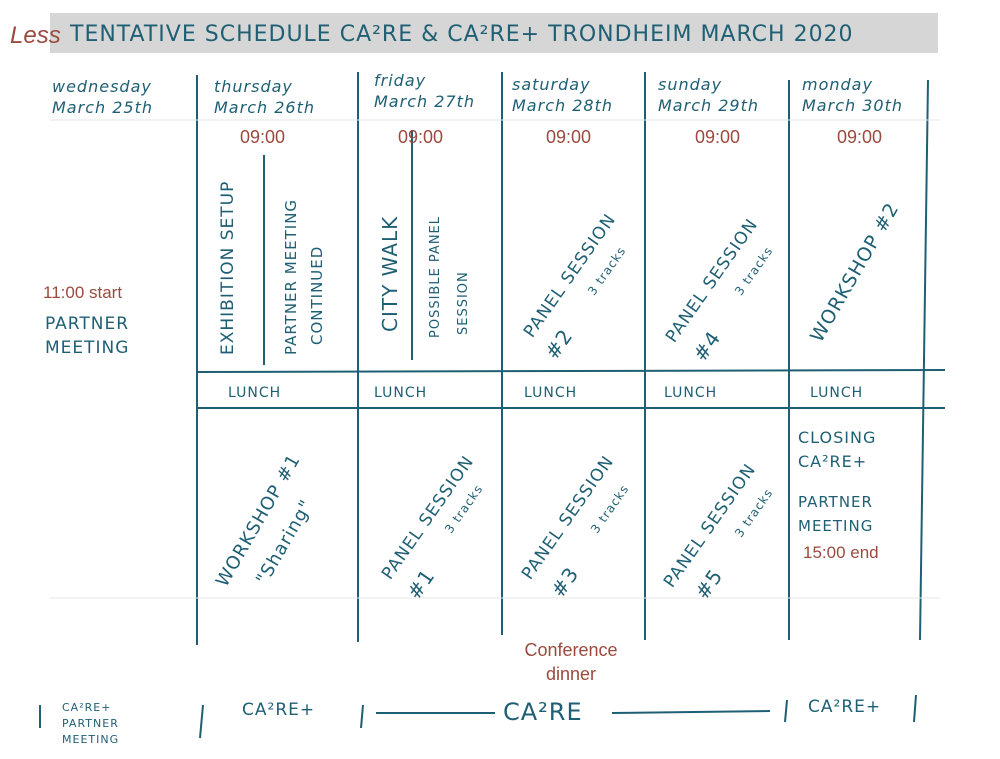  Describe the element at coordinates (228, 267) in the screenshot. I see `exhibition-setup: EXHIBITION SETUP` at that location.